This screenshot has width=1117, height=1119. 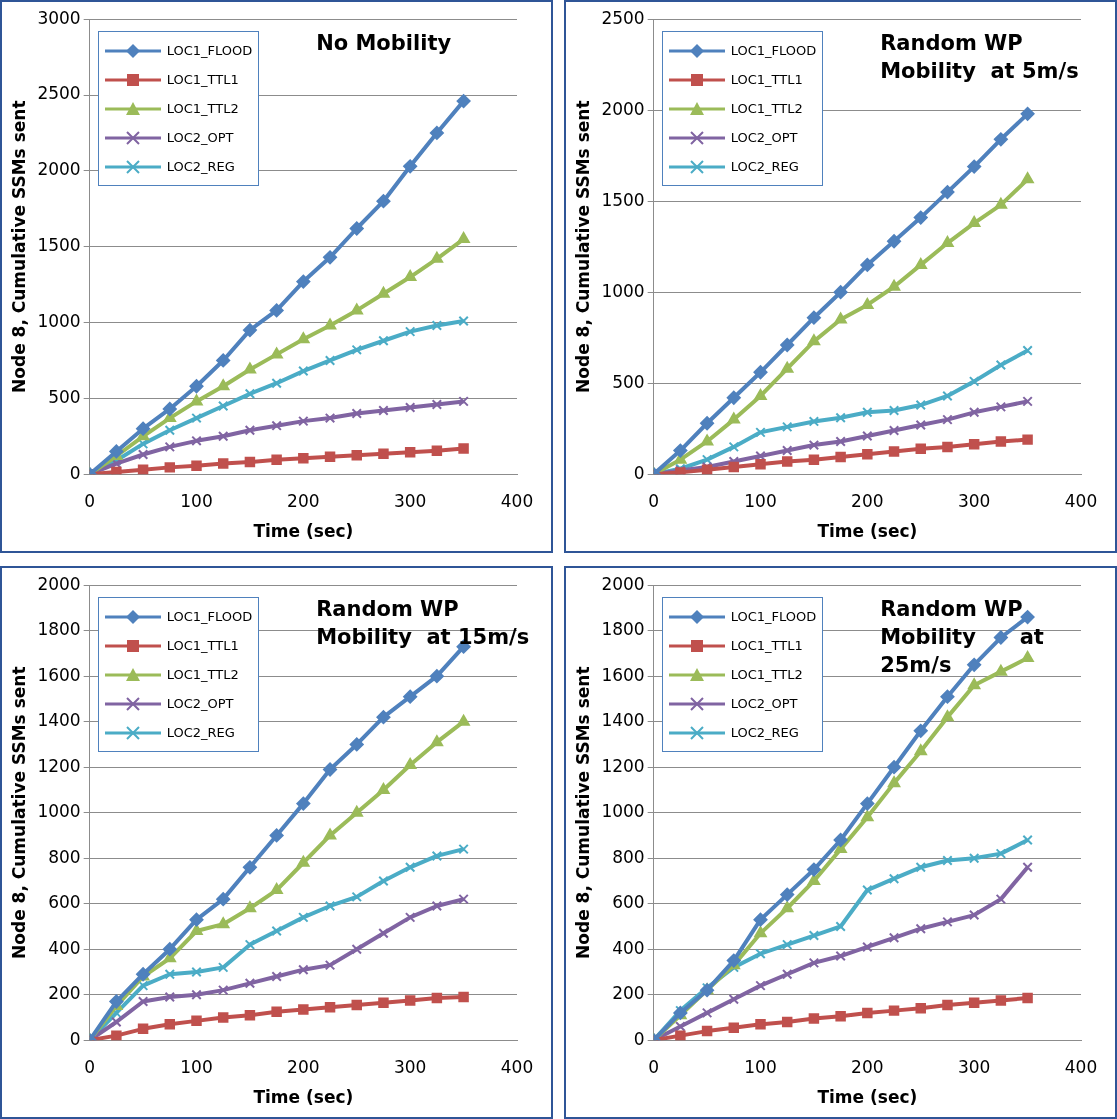 What do you see at coordinates (423, 624) in the screenshot?
I see `text: Random WP Mobility at 15m/s` at bounding box center [423, 624].